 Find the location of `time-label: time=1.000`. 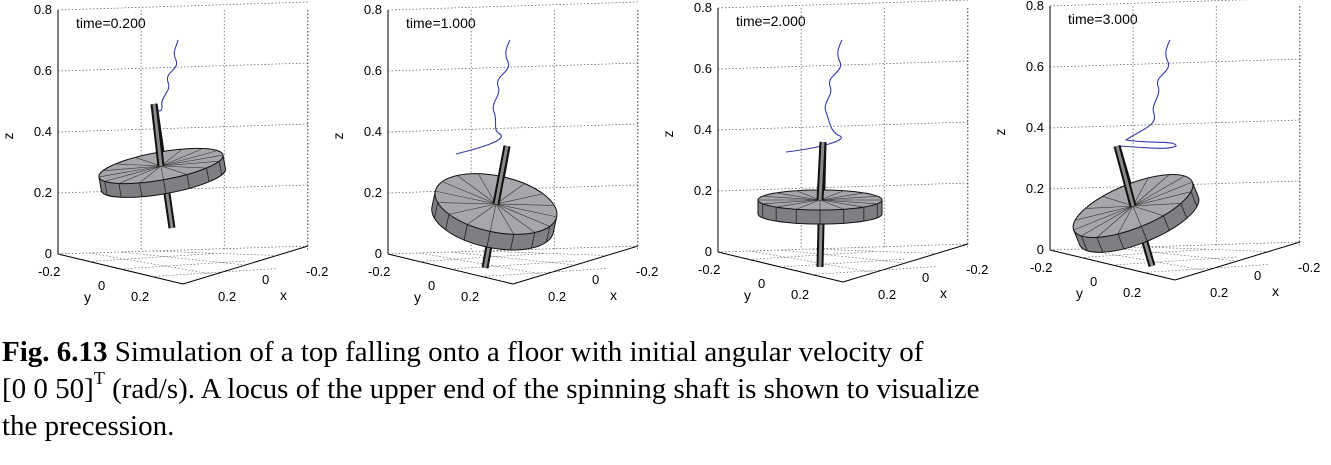

time-label: time=1.000 is located at coordinates (441, 23).